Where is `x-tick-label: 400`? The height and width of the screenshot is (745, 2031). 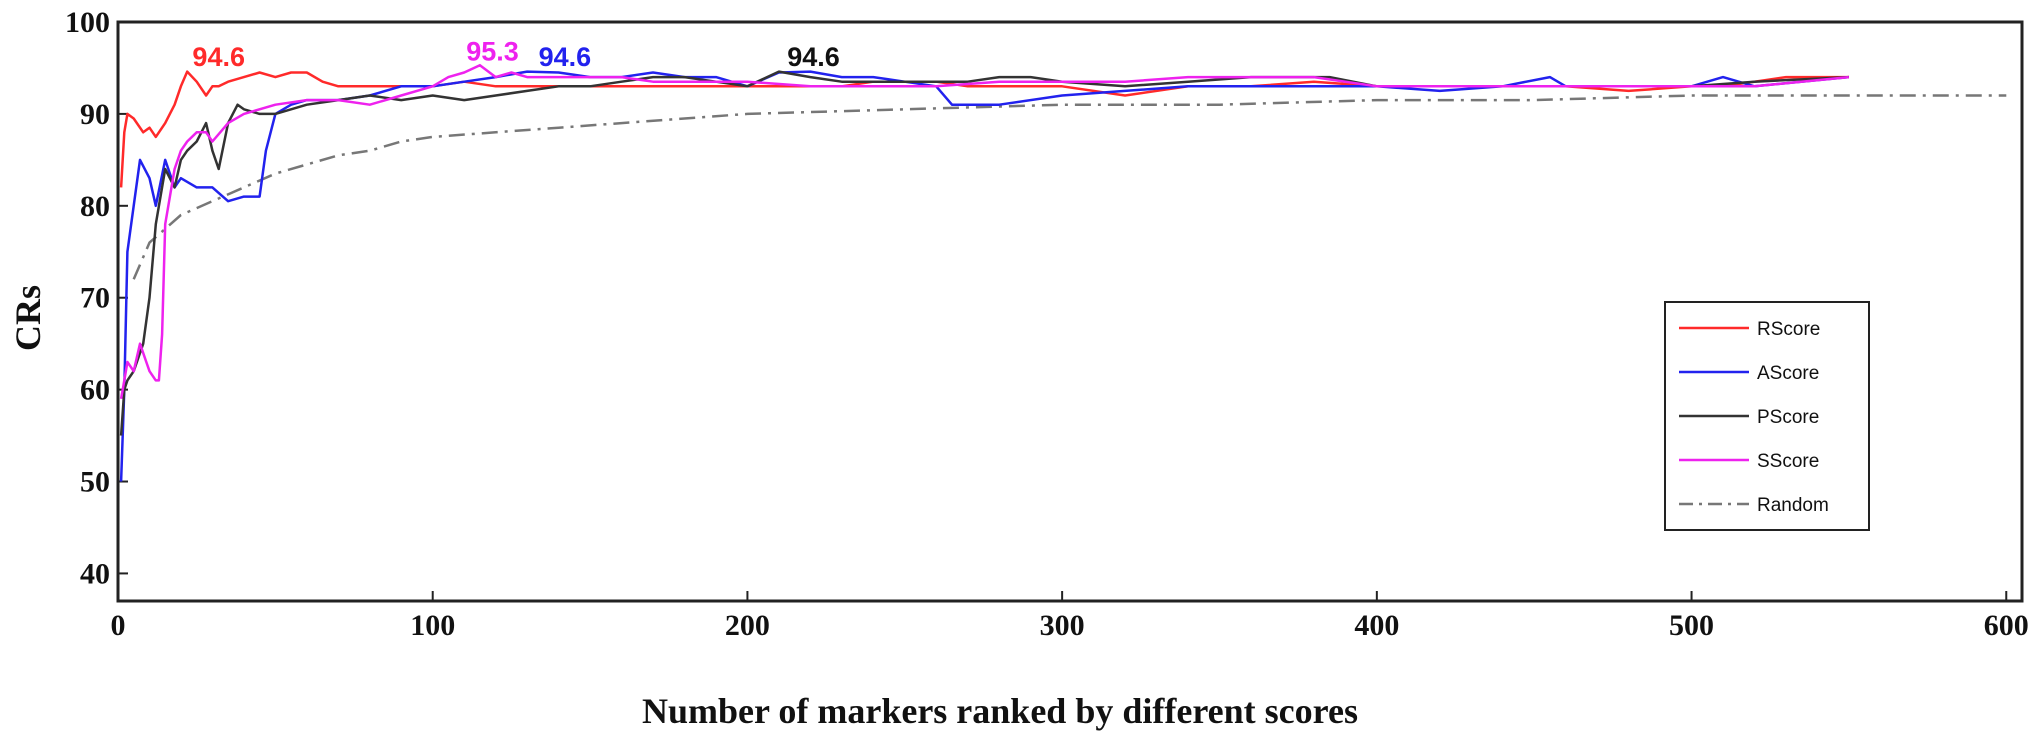
x-tick-label: 400 is located at coordinates (1376, 625).